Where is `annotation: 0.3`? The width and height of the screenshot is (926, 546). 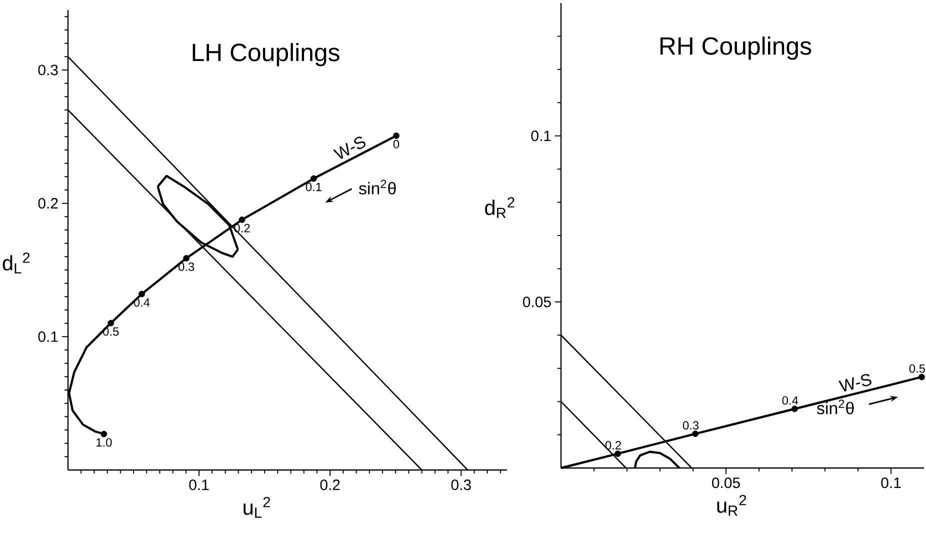
annotation: 0.3 is located at coordinates (690, 425).